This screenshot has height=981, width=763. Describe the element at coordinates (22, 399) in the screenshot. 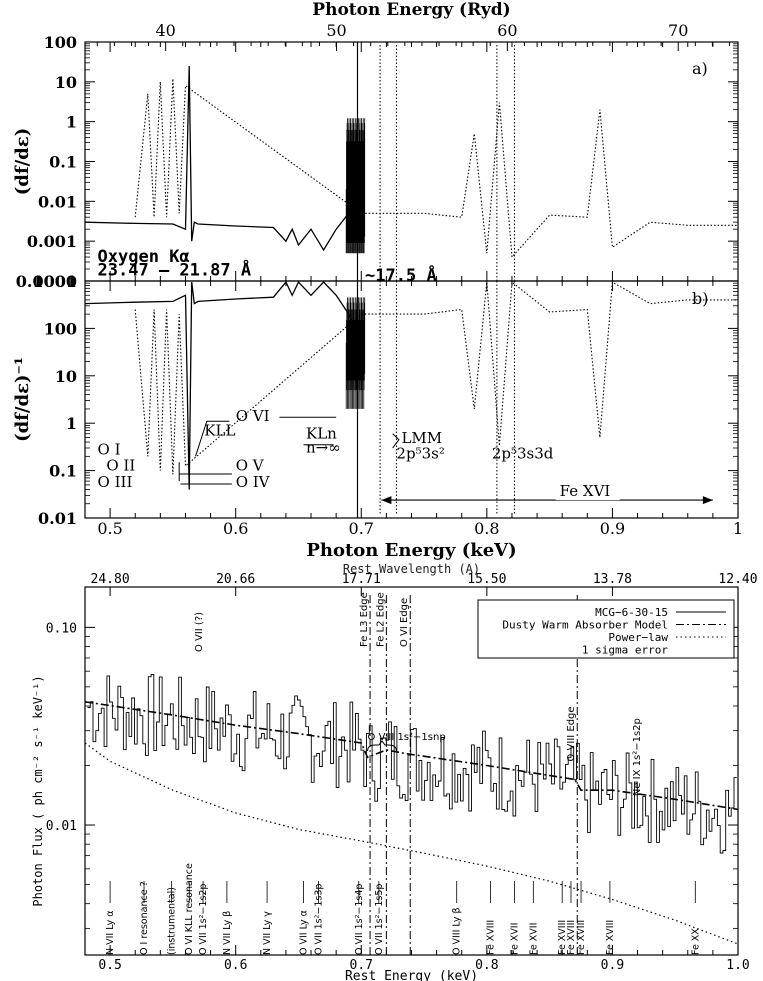

I see `y-axis-label: (df/dε)⁻¹` at that location.